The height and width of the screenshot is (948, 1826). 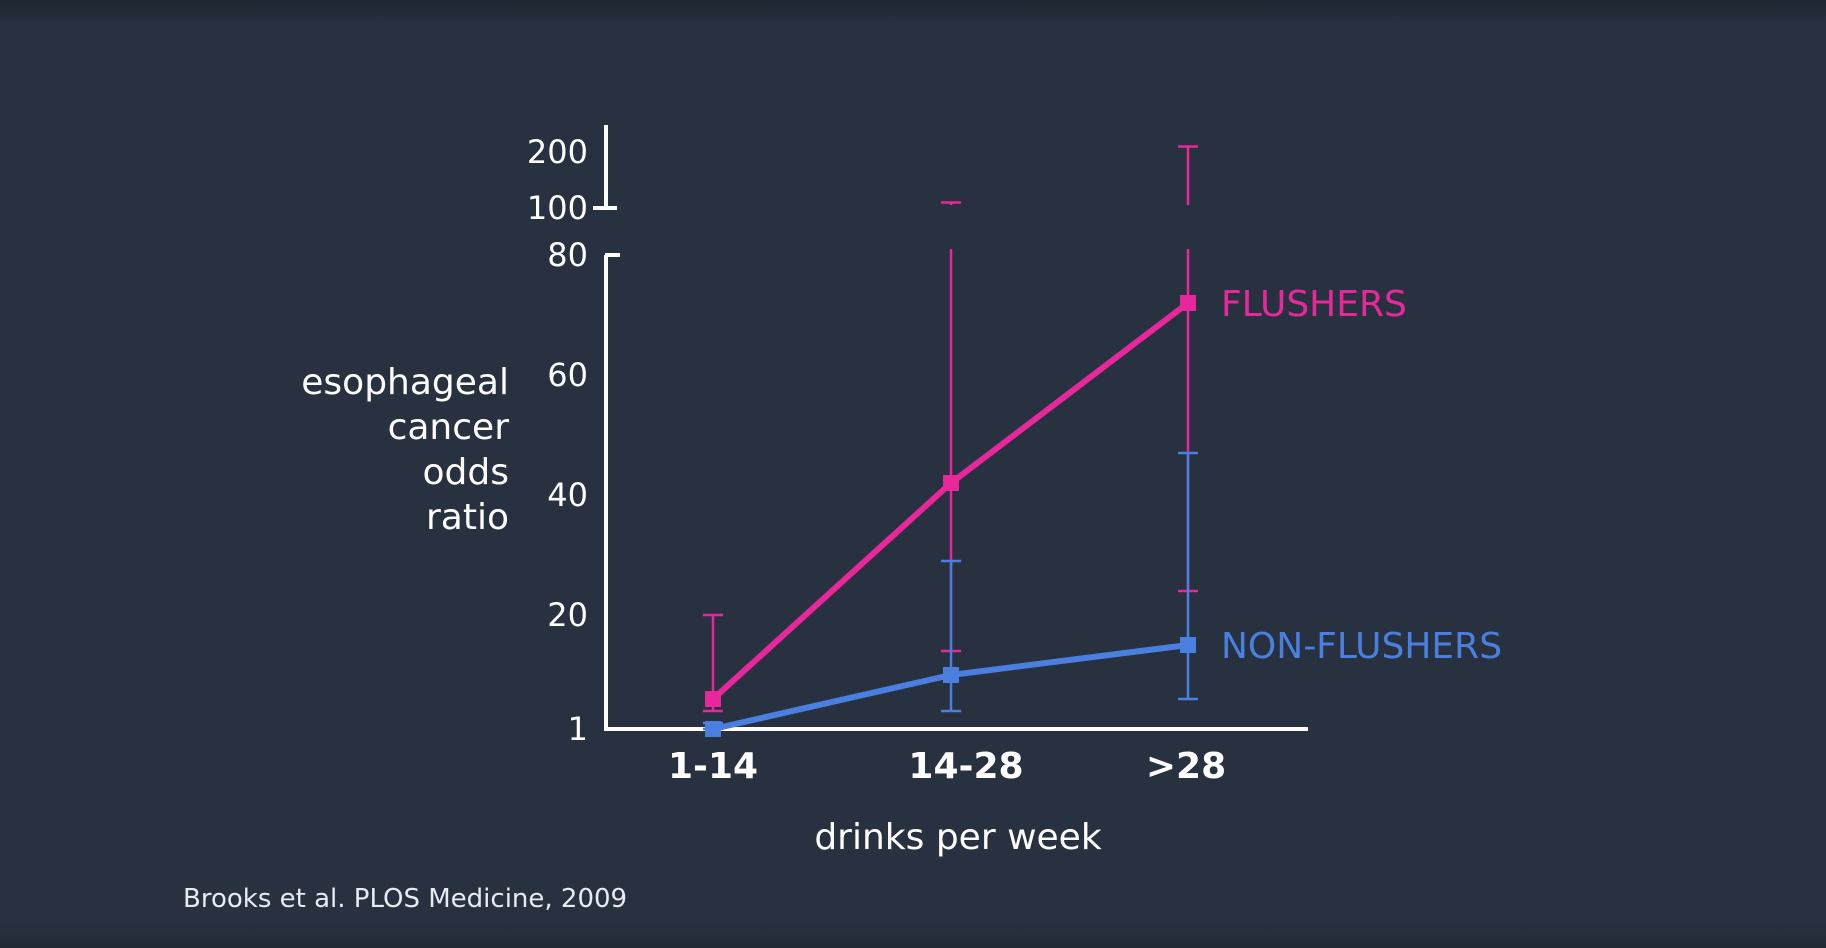 I want to click on x-tick-label: 14-28, so click(x=965, y=766).